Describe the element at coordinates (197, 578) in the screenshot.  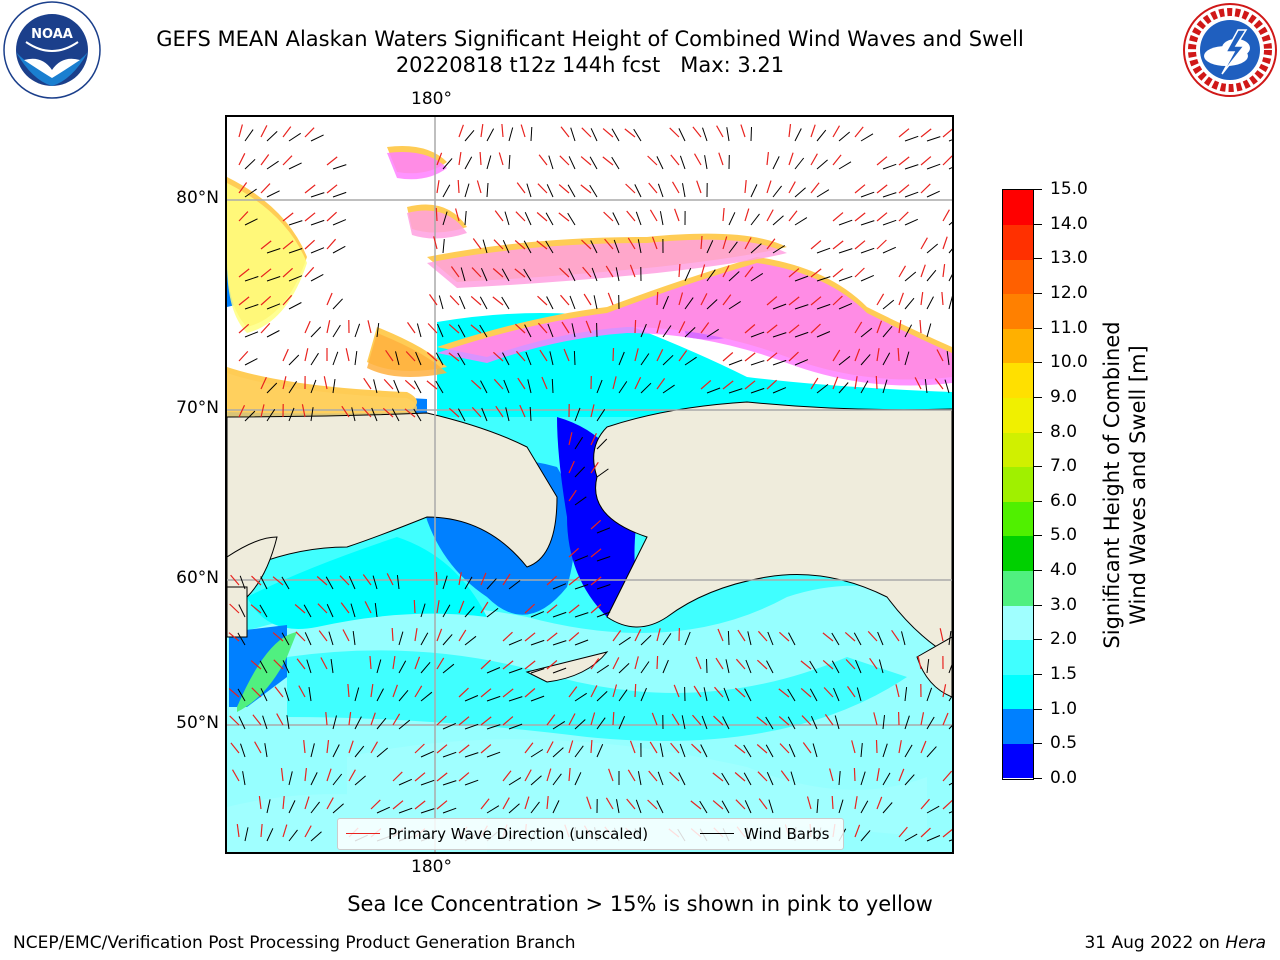
I see `lat-label-60: 60°N` at that location.